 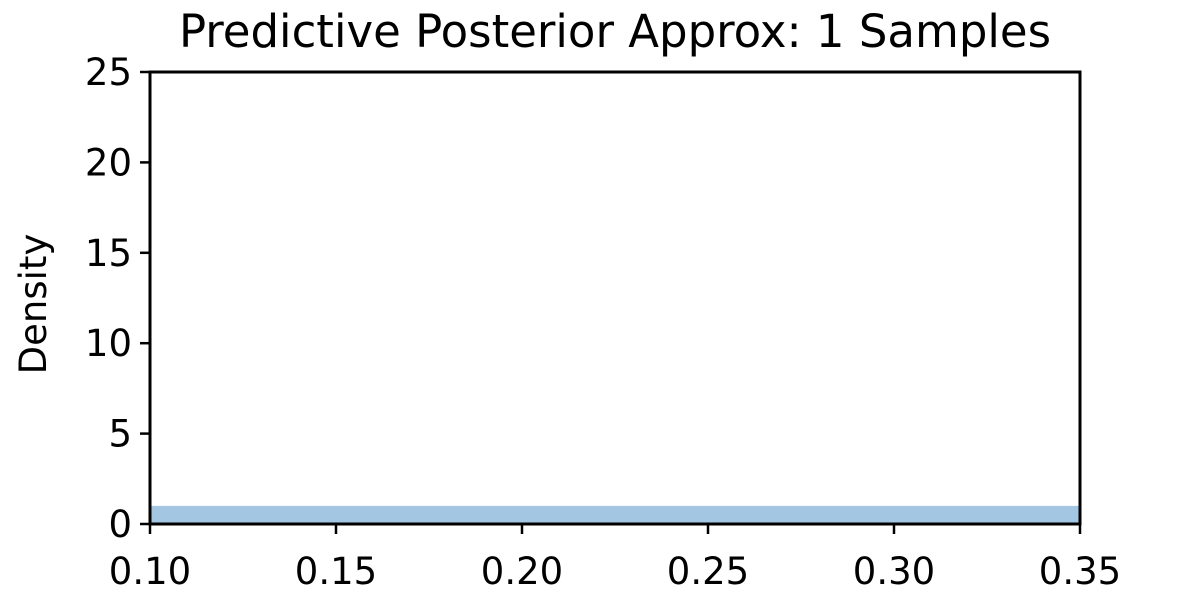 What do you see at coordinates (150, 571) in the screenshot?
I see `x-tick-label: 0.10` at bounding box center [150, 571].